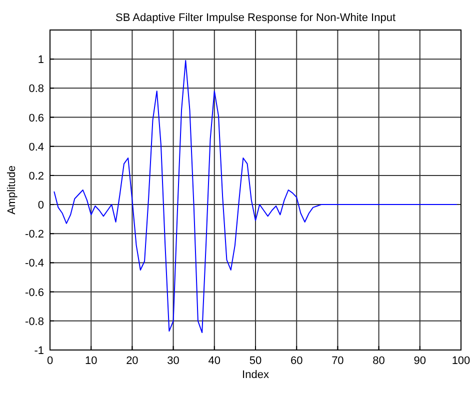 This screenshot has width=474, height=410. What do you see at coordinates (296, 361) in the screenshot?
I see `x-tick-label: 60` at bounding box center [296, 361].